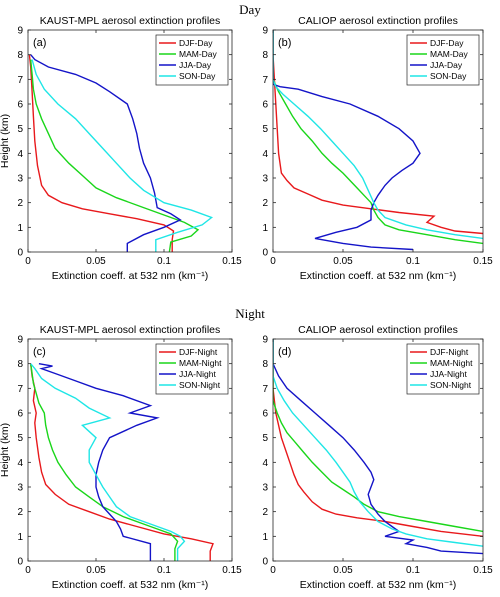 This screenshot has width=500, height=597. I want to click on panel-label: (d), so click(284, 352).